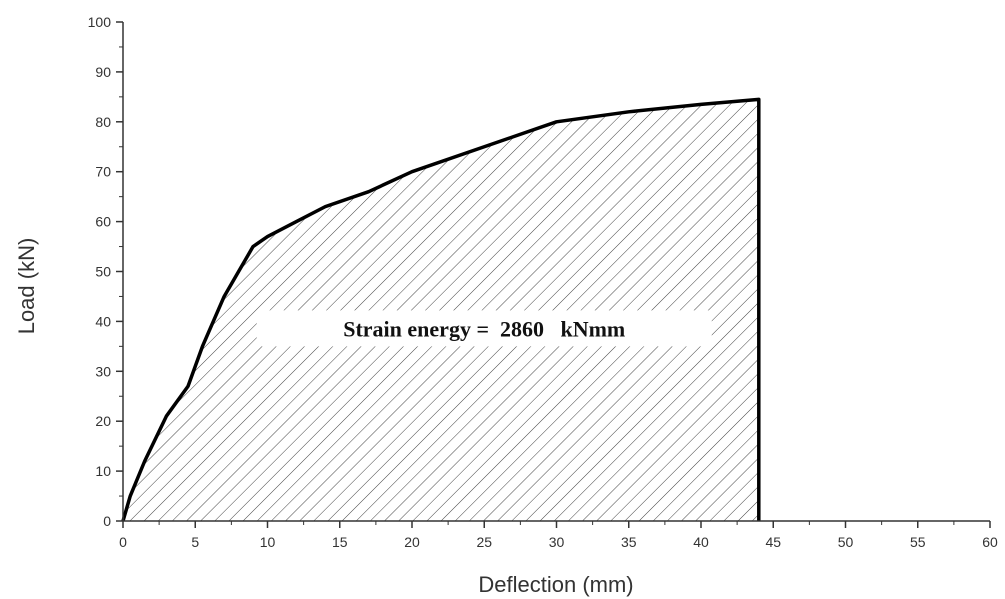 The height and width of the screenshot is (599, 1005). I want to click on annotation-background, so click(484, 328).